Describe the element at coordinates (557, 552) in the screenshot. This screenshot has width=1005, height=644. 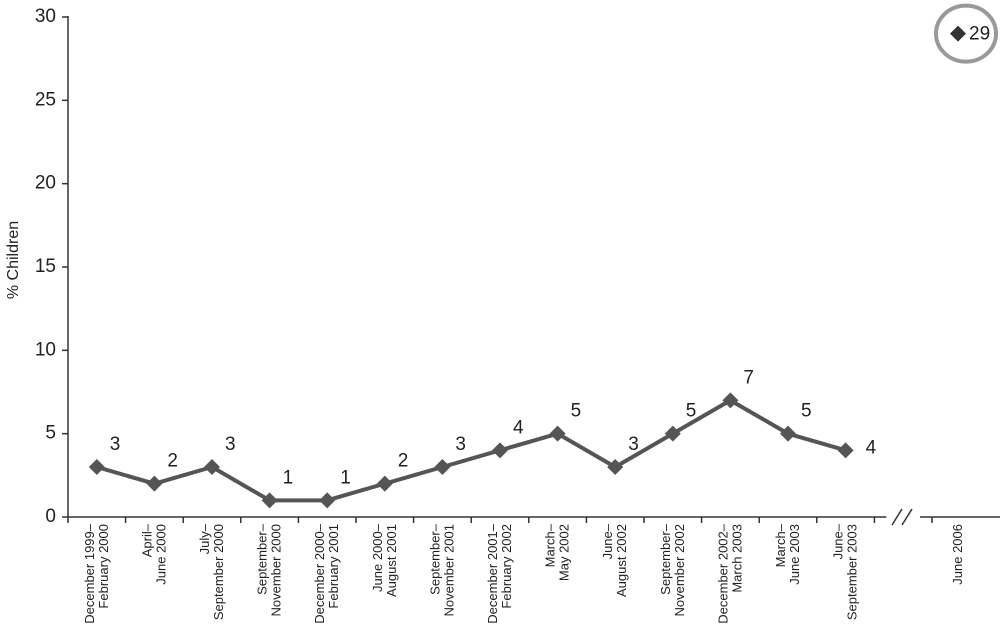
I see `x-tick-label: March–May 2002` at that location.